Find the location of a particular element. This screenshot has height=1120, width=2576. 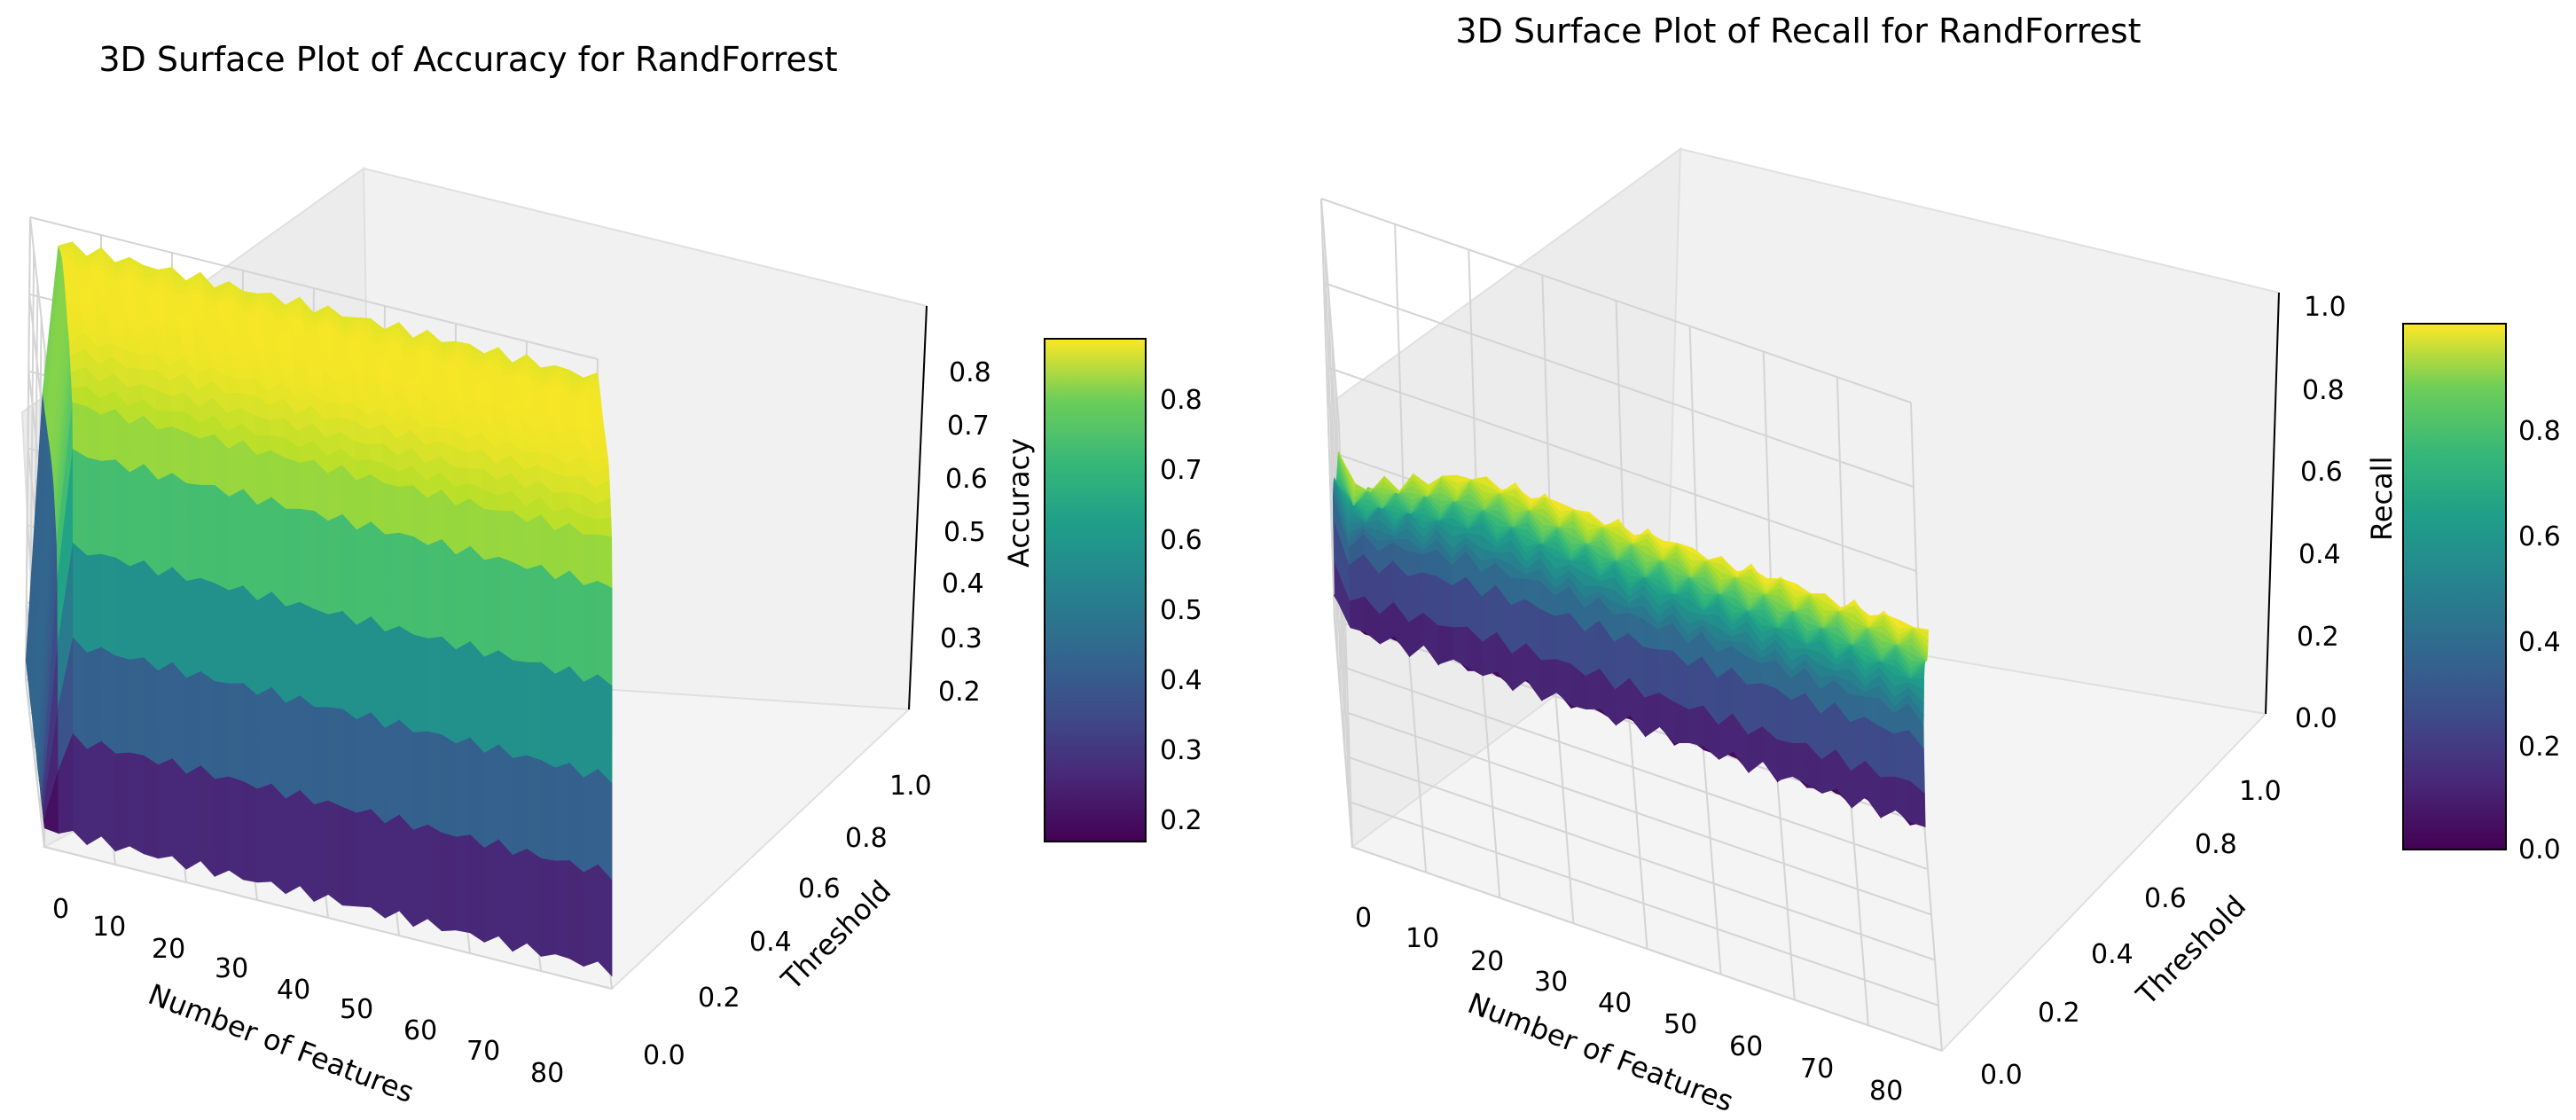

recall-x-tick: 70 is located at coordinates (1817, 1069).